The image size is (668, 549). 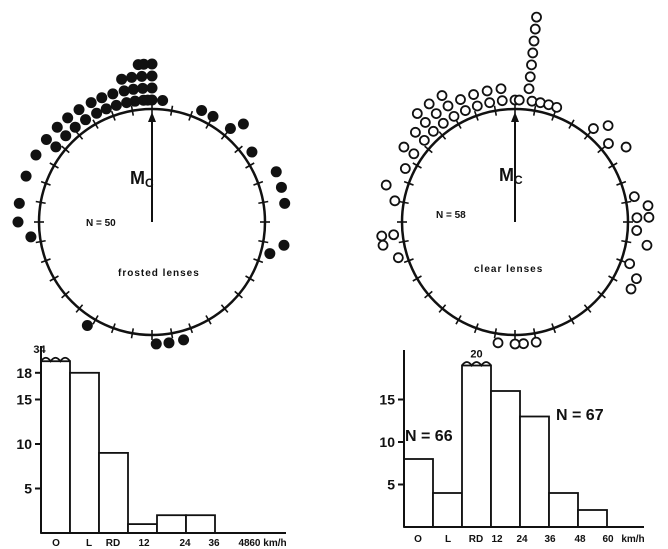 I want to click on x-tick-label: O, so click(x=56, y=543).